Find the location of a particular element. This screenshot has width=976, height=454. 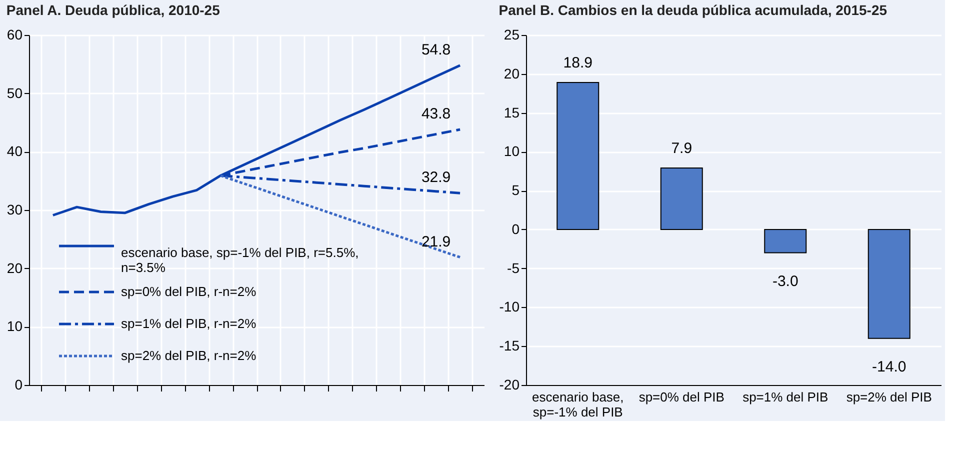

data-label: 21.9 is located at coordinates (436, 241).